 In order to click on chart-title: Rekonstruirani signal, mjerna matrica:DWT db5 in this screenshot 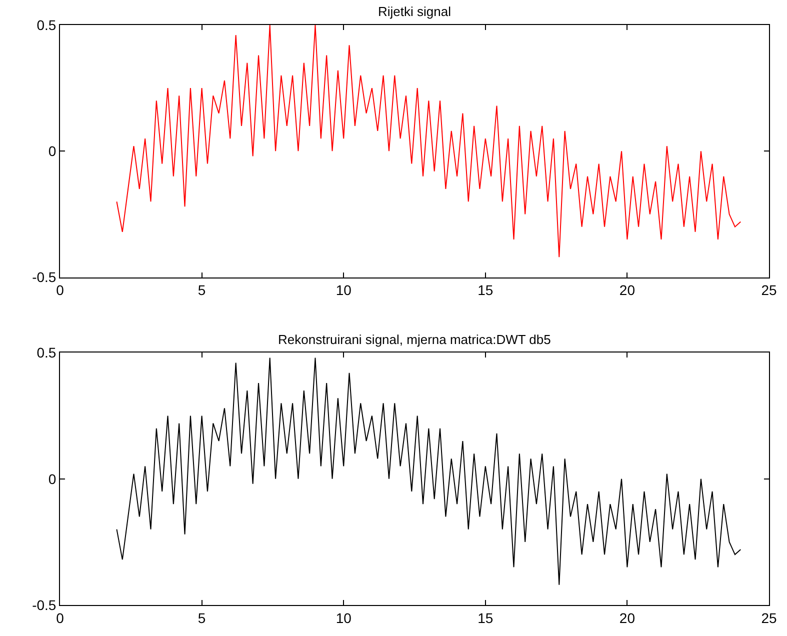, I will do `click(414, 339)`.